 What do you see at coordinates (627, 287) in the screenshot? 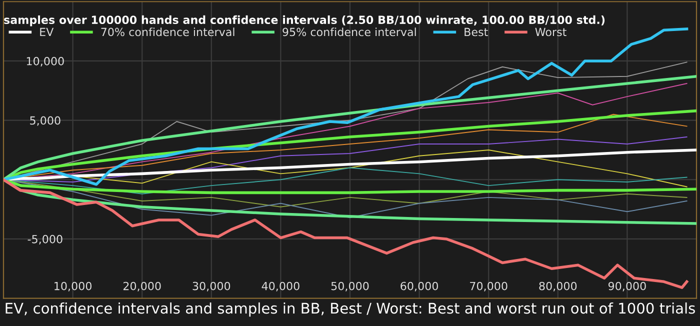
I see `x-tick-label: 90,000` at bounding box center [627, 287].